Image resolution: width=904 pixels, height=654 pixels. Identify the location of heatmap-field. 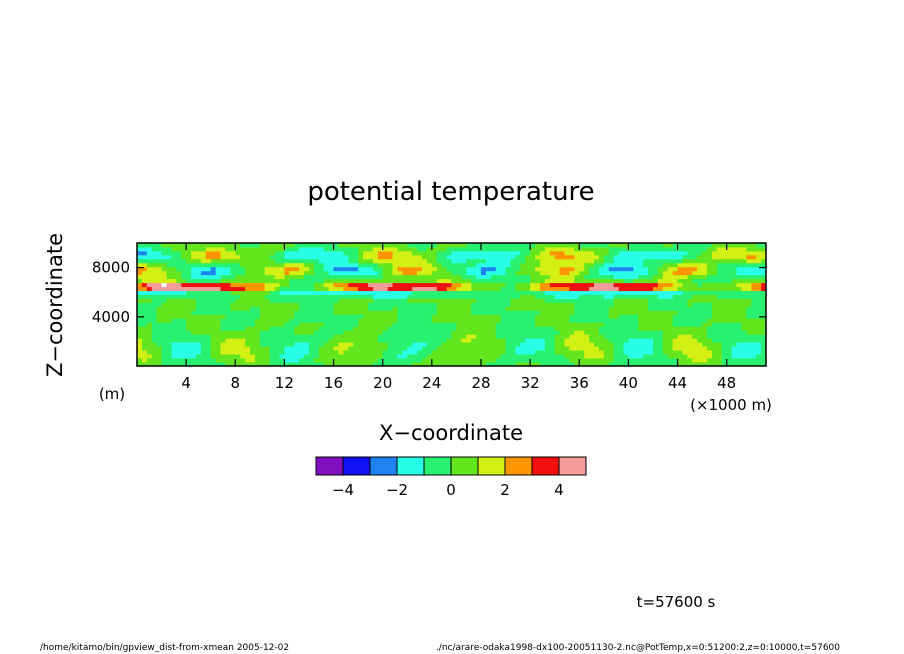
(451, 304).